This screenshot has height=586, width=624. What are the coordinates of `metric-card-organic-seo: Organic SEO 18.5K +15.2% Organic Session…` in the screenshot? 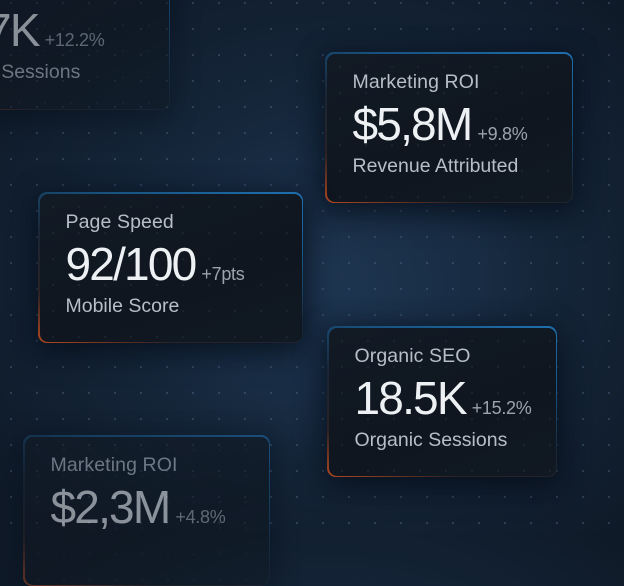 It's located at (442, 401).